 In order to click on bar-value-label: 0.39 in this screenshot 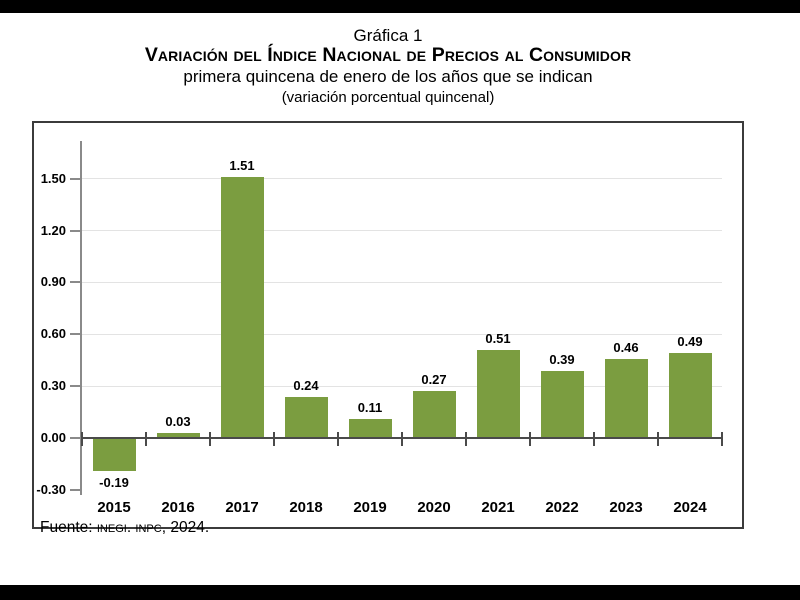, I will do `click(562, 359)`.